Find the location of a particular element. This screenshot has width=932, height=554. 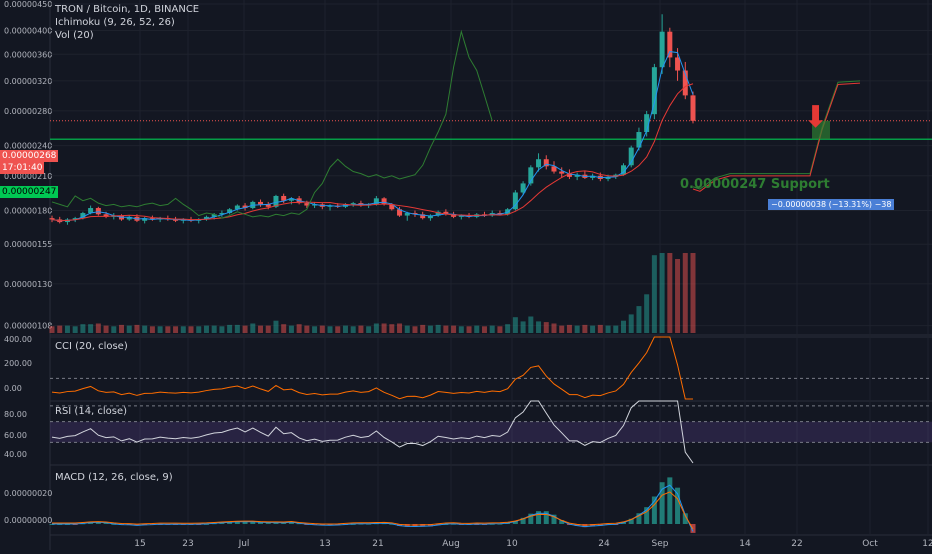

rsi-band is located at coordinates (491, 432).